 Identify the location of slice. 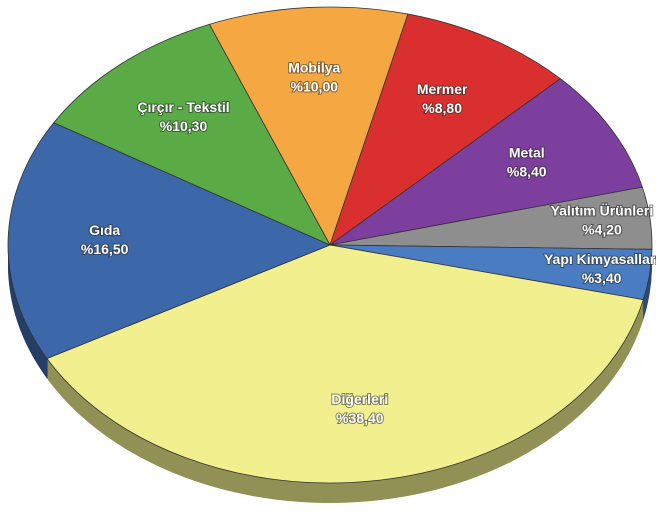
(308, 126).